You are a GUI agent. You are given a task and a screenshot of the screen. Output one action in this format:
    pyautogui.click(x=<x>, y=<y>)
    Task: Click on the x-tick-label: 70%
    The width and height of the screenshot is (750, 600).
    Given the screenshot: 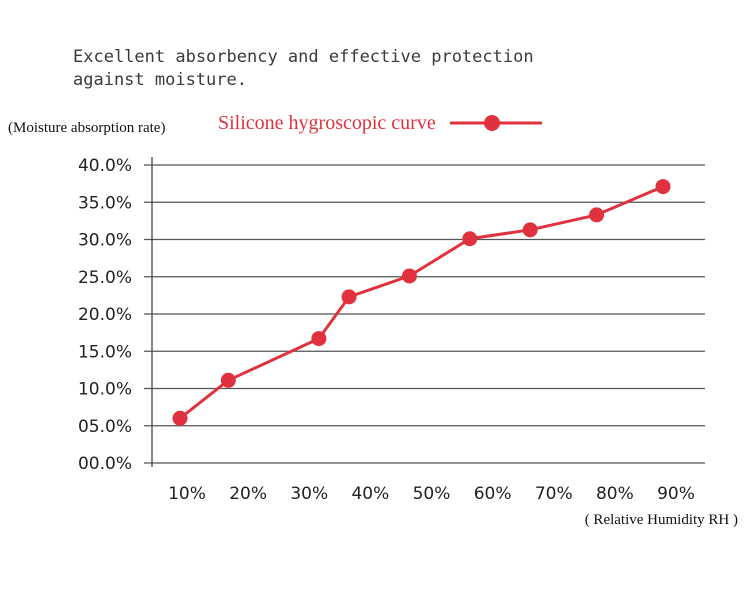 What is the action you would take?
    pyautogui.click(x=554, y=494)
    